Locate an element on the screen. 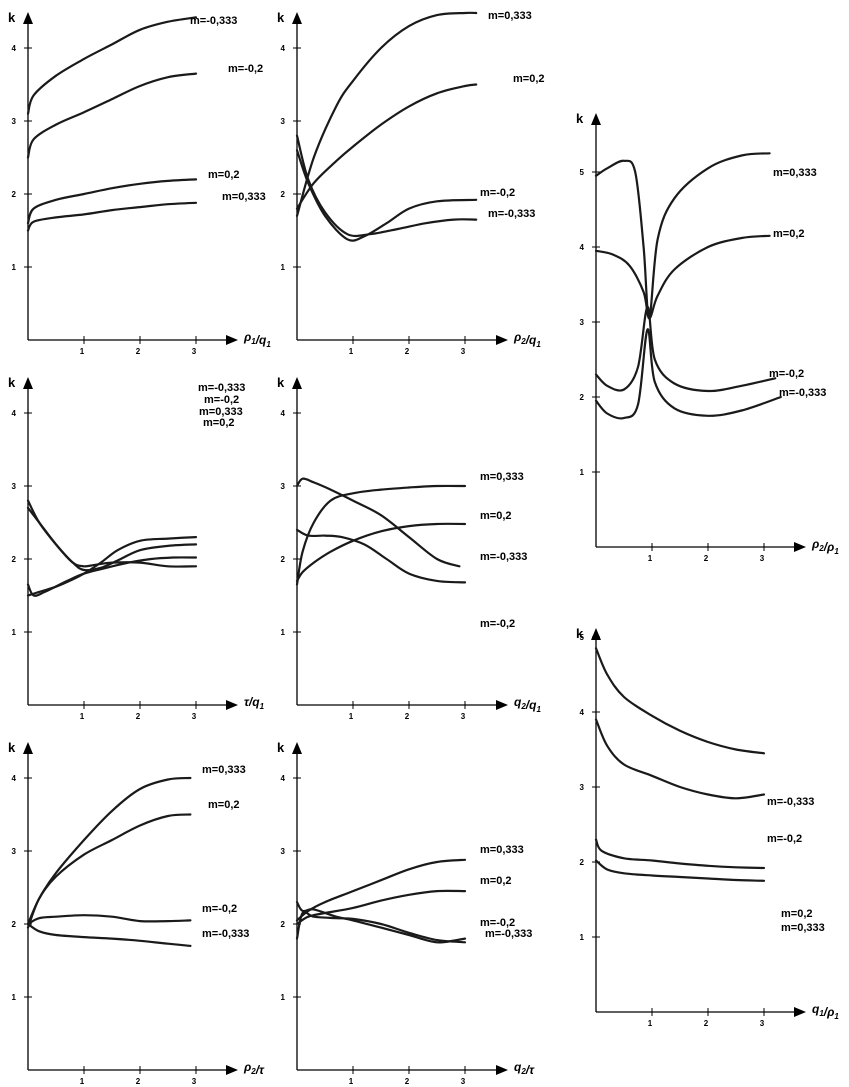 This screenshot has height=1087, width=849. chart-panel: k 1 2 3 4 5 1 2 3 ρ2/ρ1 m=0,333 m=0,2 m=-0,2 m=-0,333 is located at coordinates (707, 337).